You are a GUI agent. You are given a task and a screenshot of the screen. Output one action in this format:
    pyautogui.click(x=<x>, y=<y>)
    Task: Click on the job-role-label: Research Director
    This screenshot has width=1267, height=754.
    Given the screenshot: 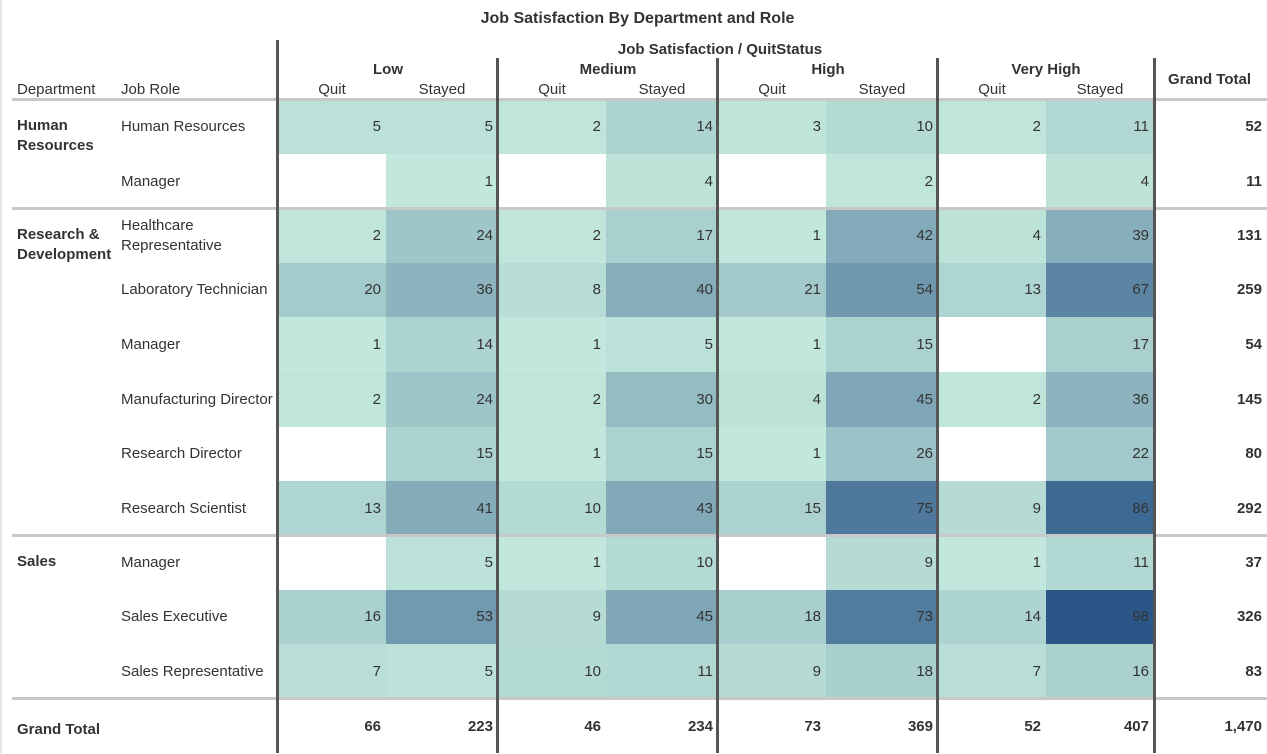 What is the action you would take?
    pyautogui.click(x=181, y=453)
    